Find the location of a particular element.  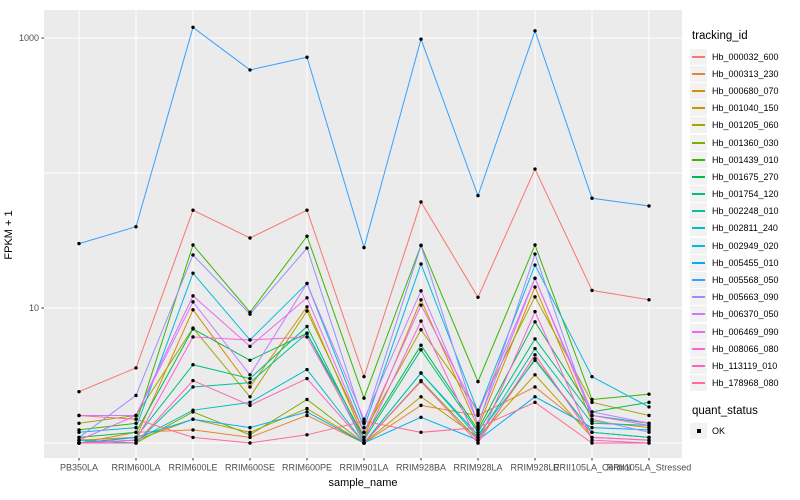

legend-item: Hb_005663_090 is located at coordinates (744, 297).